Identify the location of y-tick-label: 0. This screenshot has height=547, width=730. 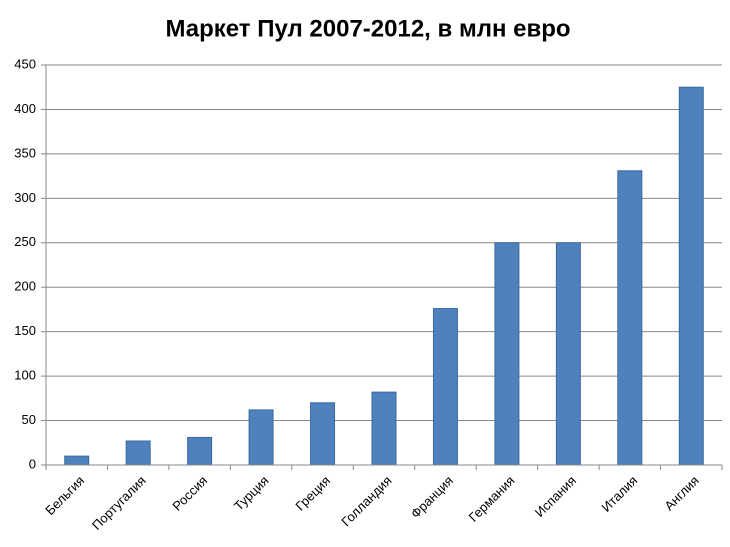
(32, 463).